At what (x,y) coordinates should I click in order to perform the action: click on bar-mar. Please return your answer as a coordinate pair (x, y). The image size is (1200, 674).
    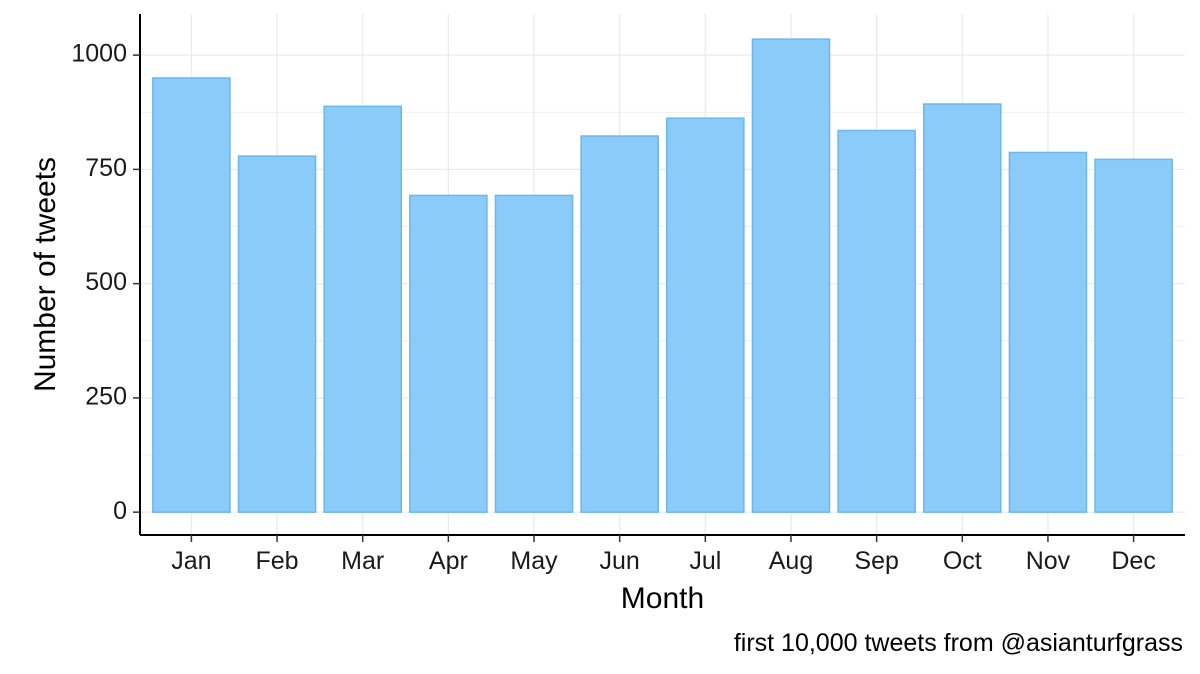
    Looking at the image, I should click on (363, 309).